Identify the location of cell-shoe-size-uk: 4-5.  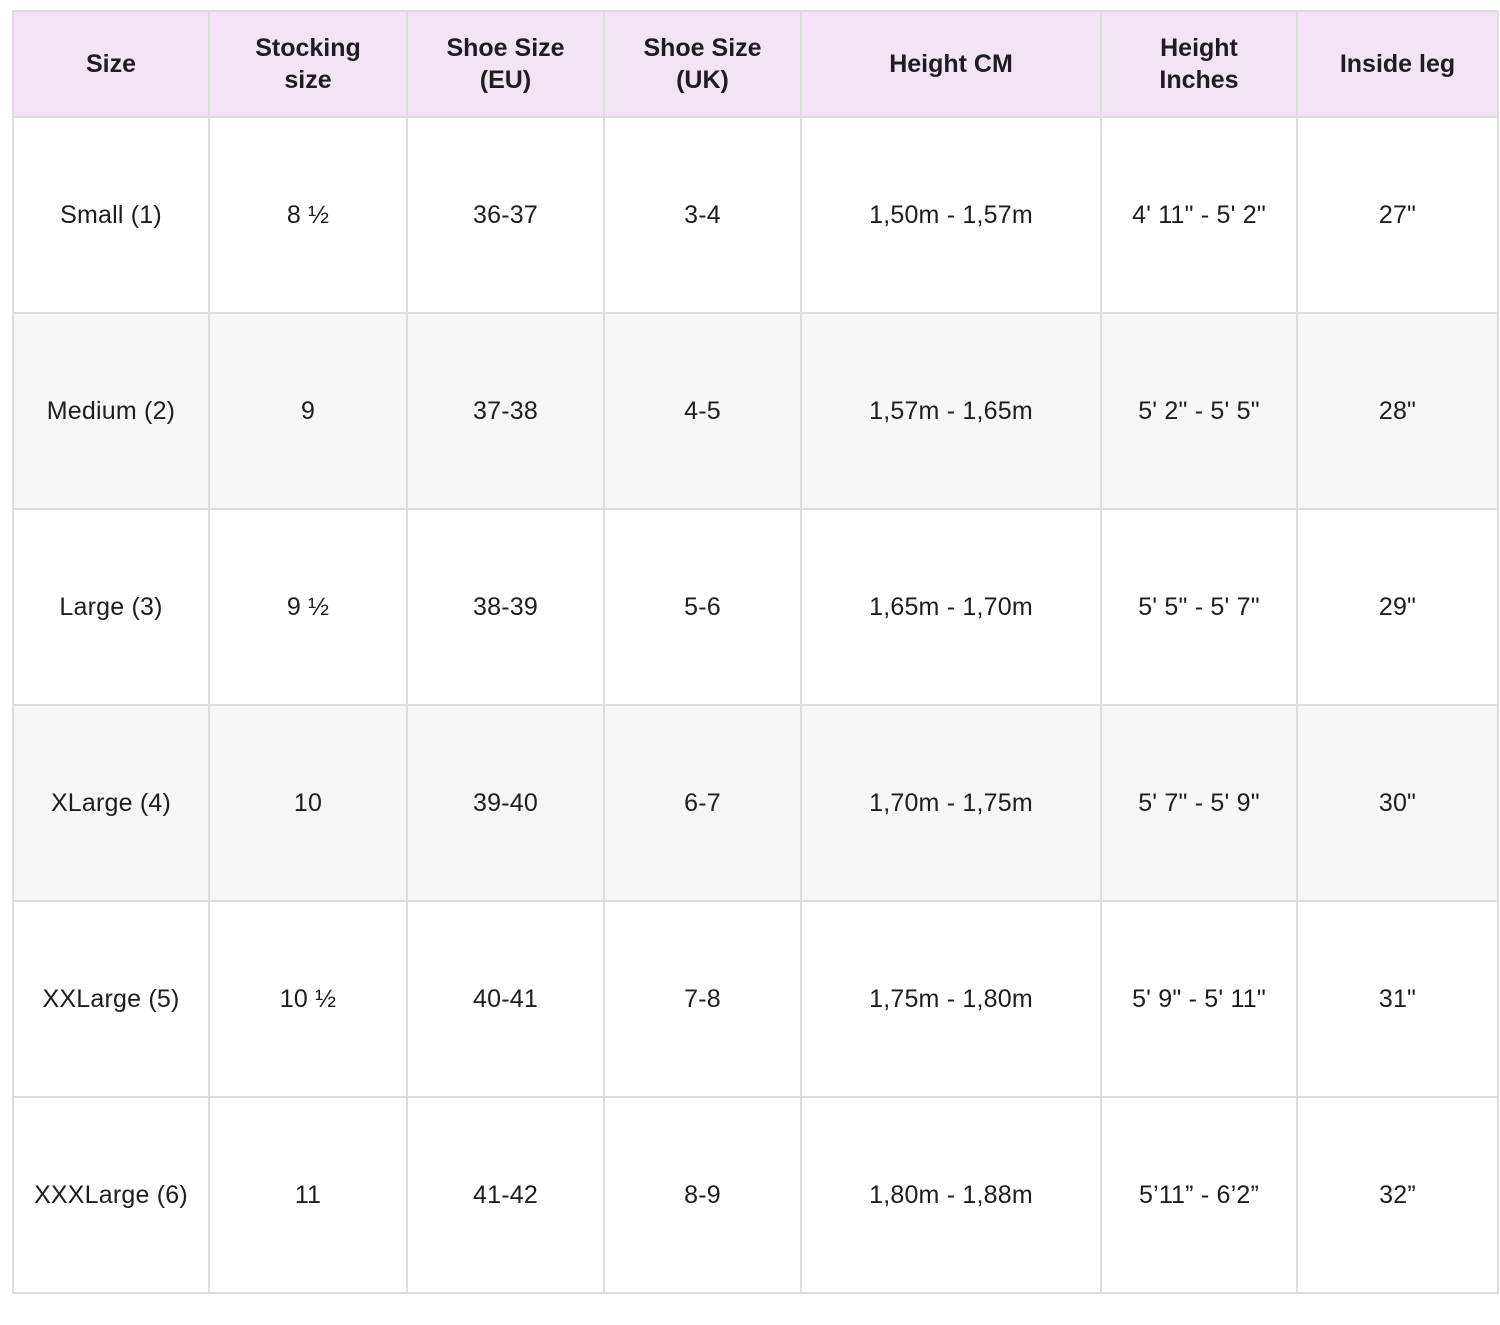
(702, 411).